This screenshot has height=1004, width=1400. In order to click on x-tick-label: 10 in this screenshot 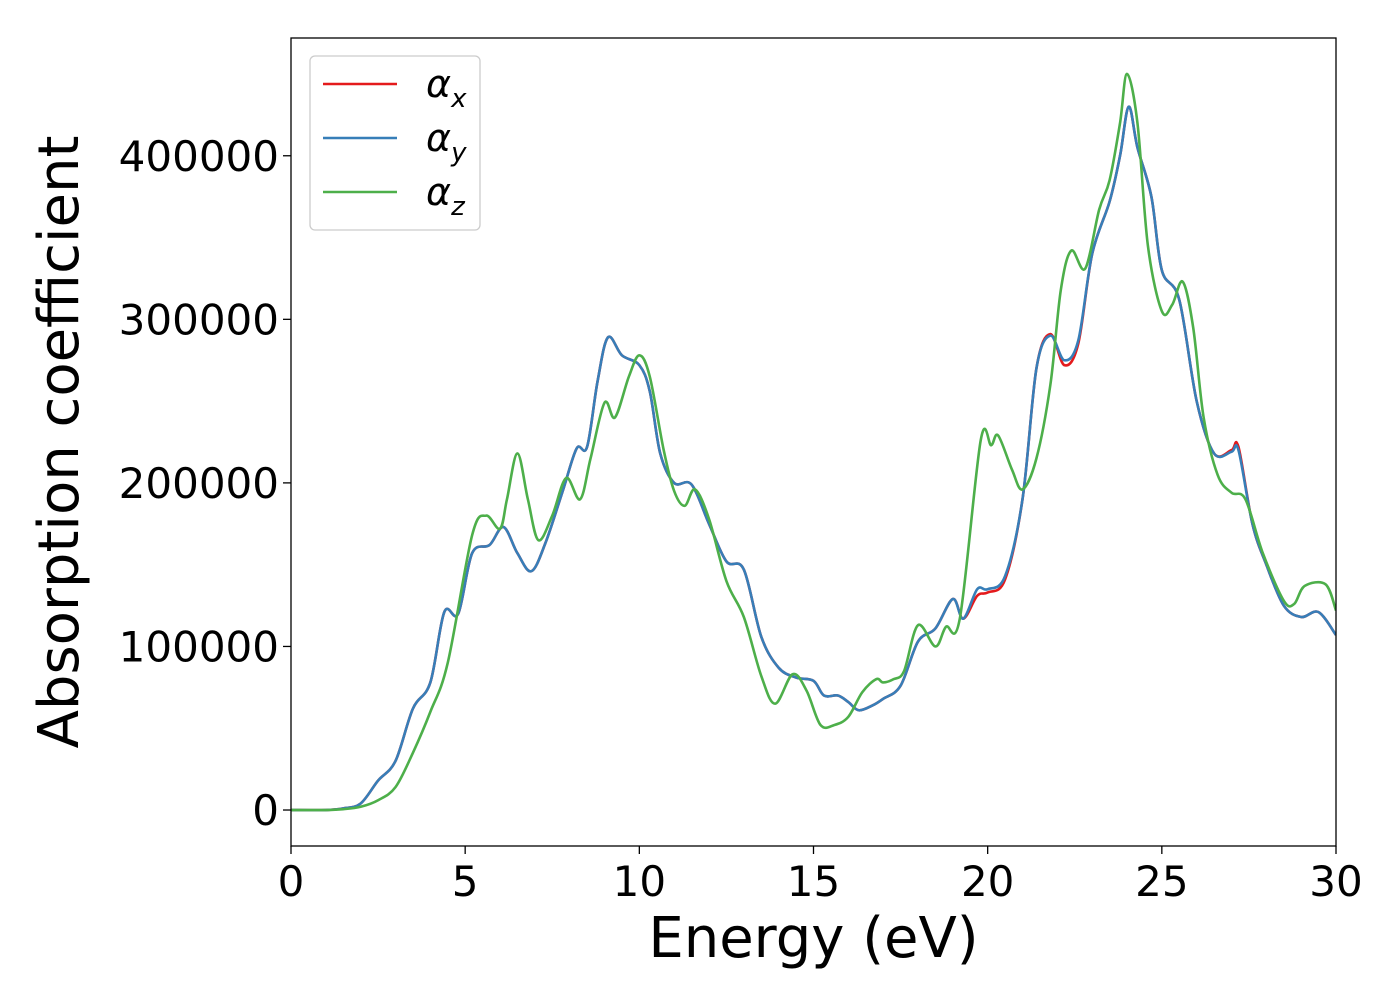, I will do `click(639, 881)`.